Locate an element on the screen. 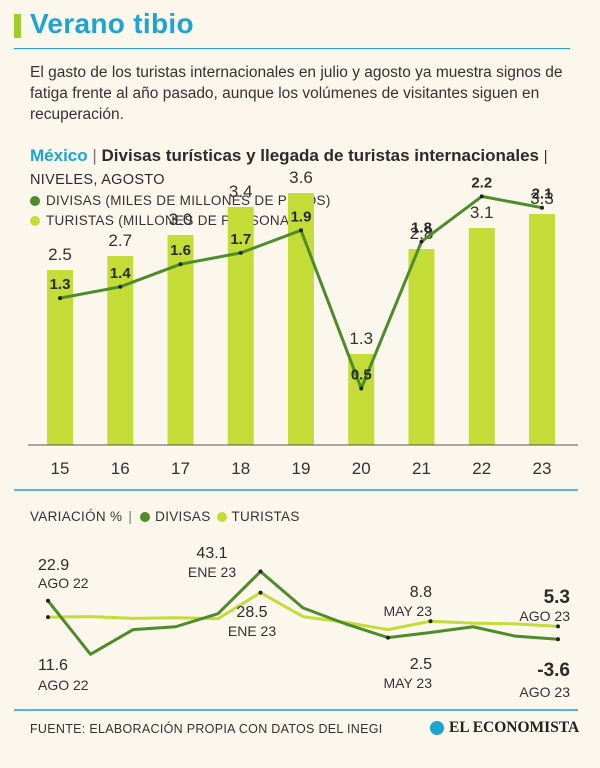  brand-logo: EL ECONOMISTA is located at coordinates (504, 728).